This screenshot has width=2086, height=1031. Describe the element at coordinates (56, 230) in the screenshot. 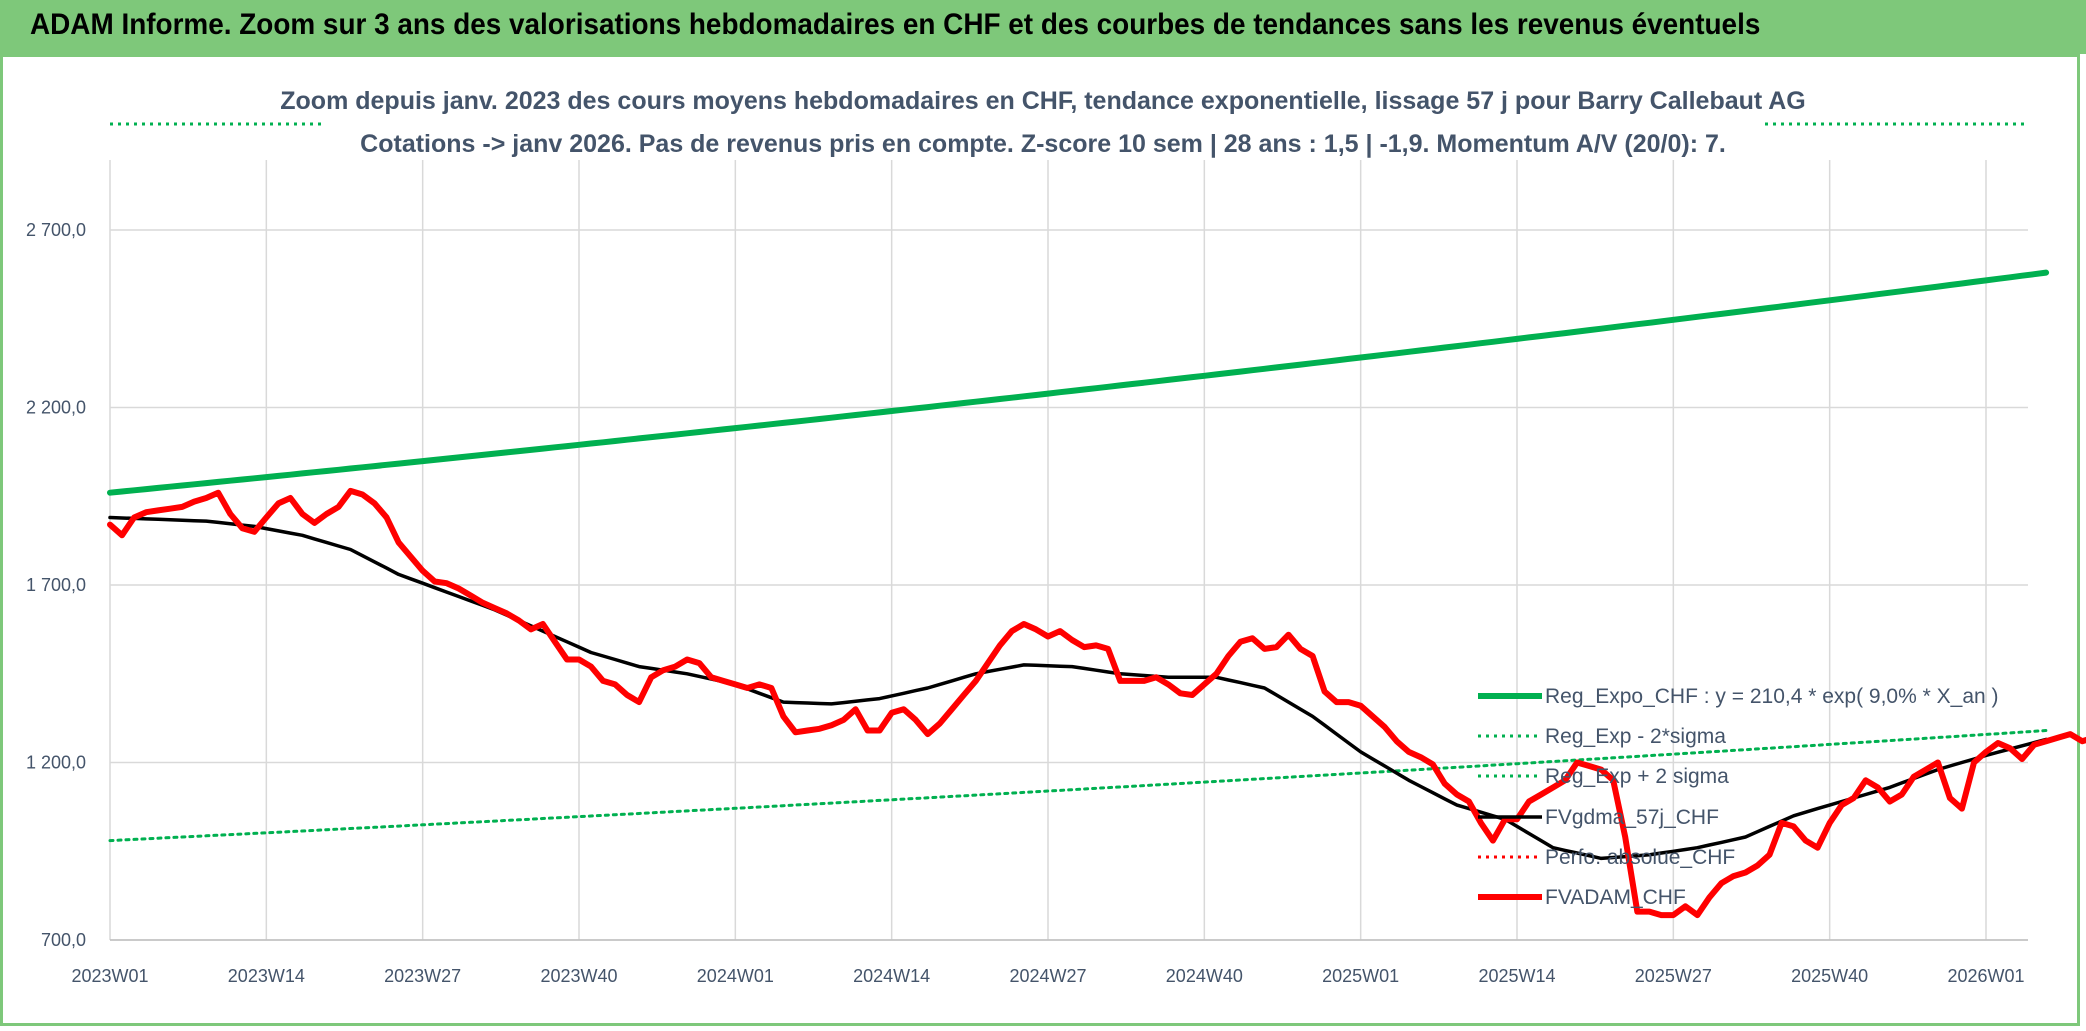

I see `y-tick-label: 2 700,0` at that location.